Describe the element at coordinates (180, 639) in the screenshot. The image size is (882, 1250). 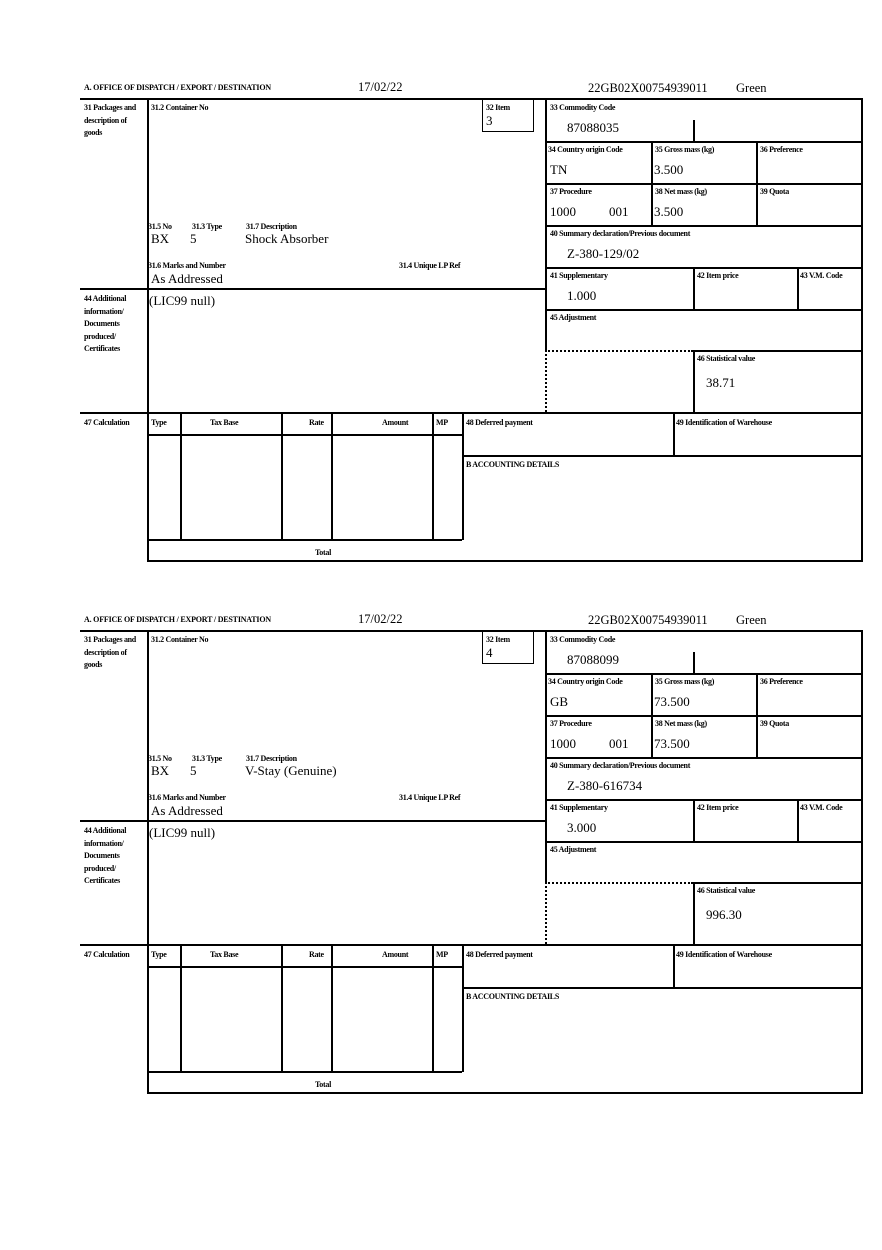
I see `box-31-2-label: 31.2 Container No` at that location.